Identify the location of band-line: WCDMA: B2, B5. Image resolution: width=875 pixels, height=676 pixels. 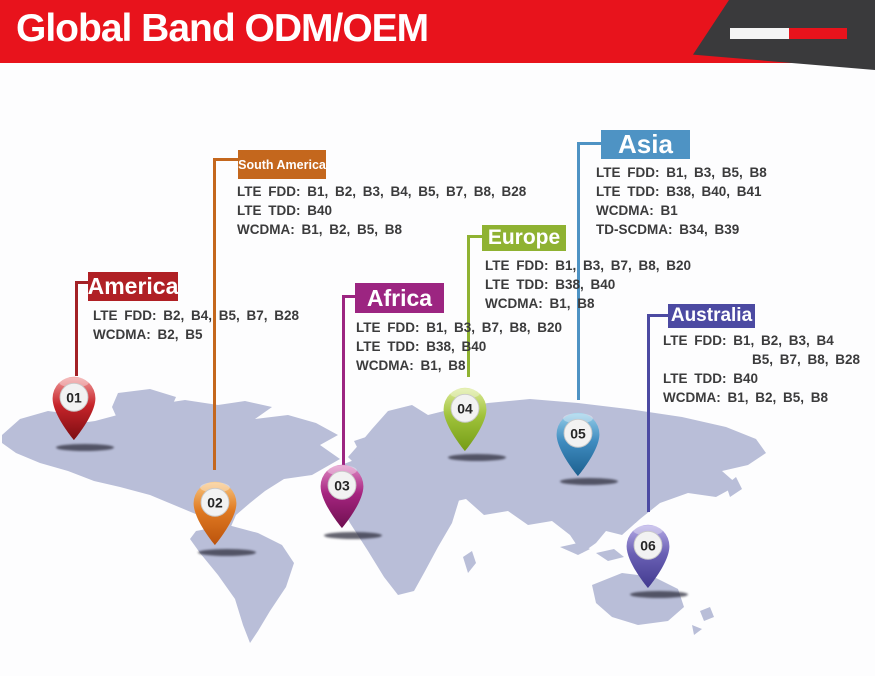
(148, 334).